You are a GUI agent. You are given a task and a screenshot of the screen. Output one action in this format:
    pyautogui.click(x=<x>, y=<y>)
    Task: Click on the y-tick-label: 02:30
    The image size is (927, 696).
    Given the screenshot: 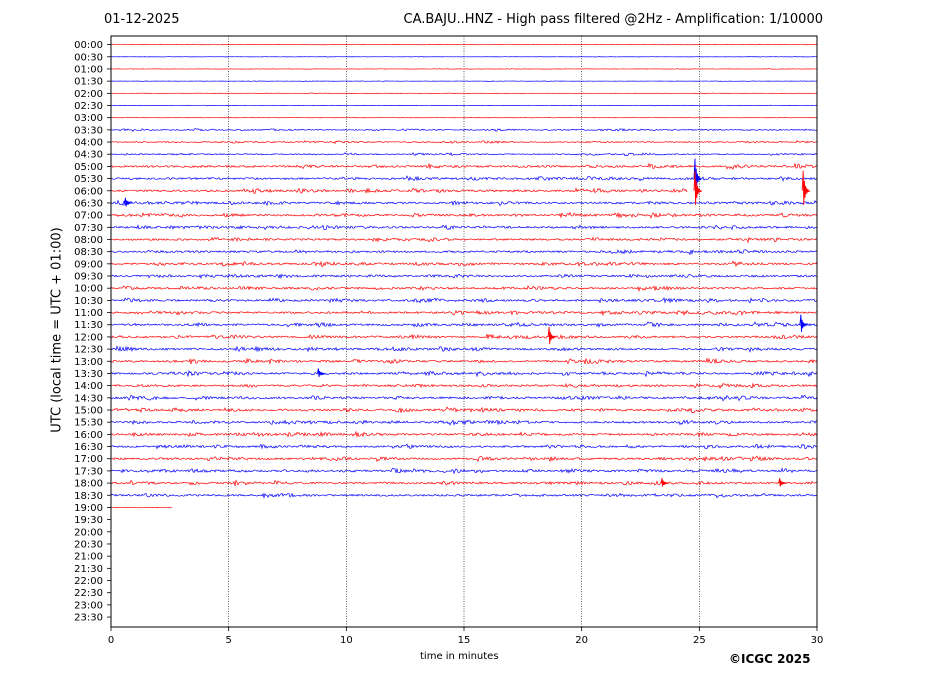 What is the action you would take?
    pyautogui.click(x=88, y=106)
    